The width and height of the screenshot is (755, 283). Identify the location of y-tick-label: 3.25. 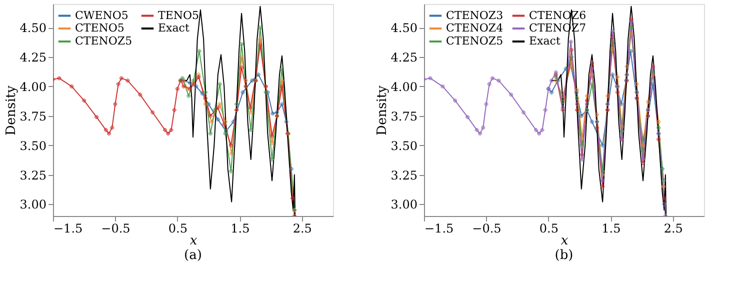
(33, 175).